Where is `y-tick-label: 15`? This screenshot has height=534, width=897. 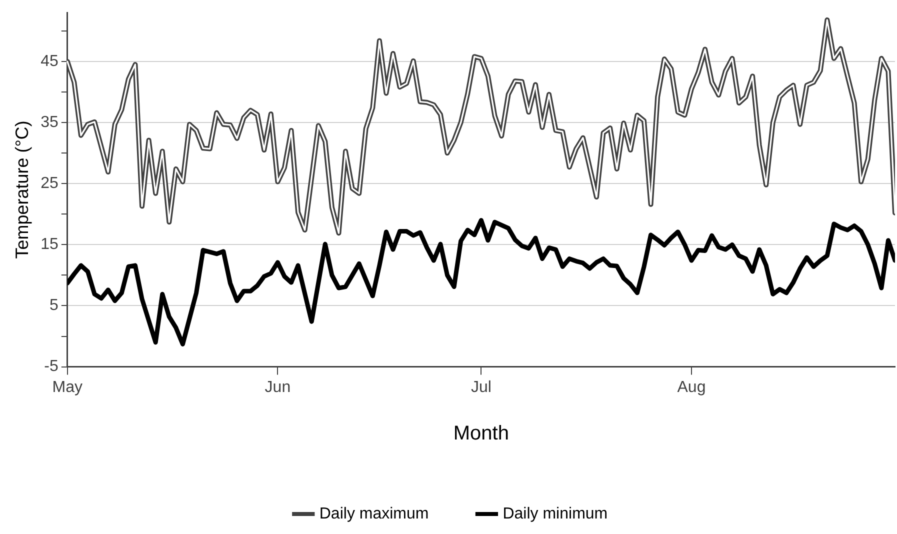 y-tick-label: 15 is located at coordinates (49, 245).